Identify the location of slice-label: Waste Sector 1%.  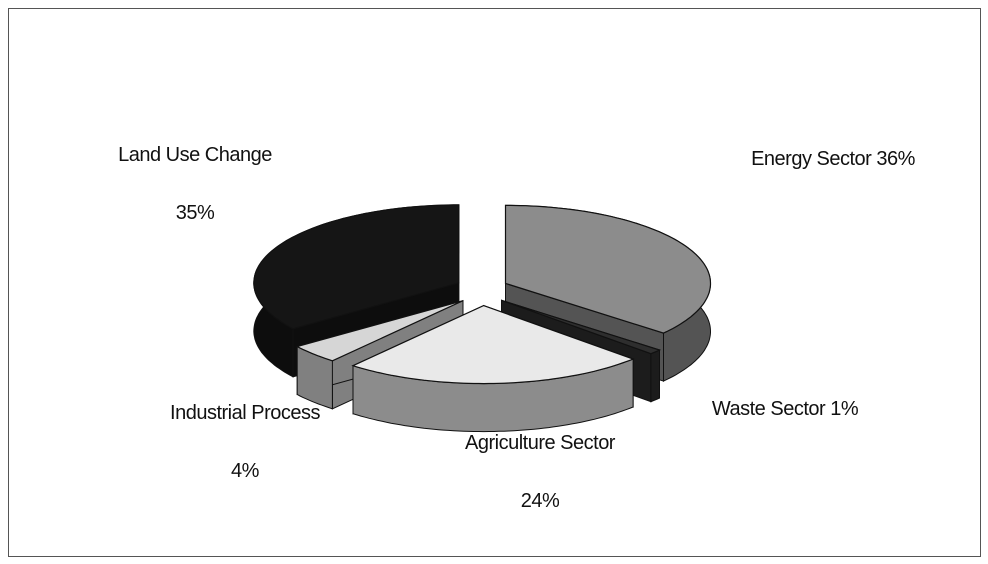
(785, 409).